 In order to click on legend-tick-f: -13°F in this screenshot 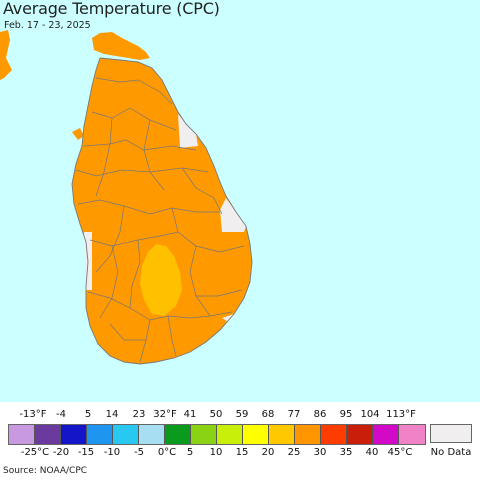, I will do `click(33, 414)`.